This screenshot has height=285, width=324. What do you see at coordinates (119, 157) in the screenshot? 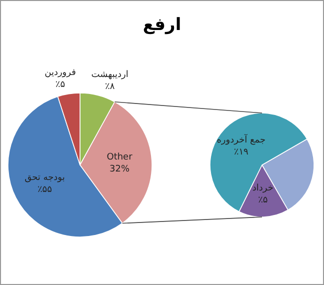
I see `slice-label: Other` at bounding box center [119, 157].